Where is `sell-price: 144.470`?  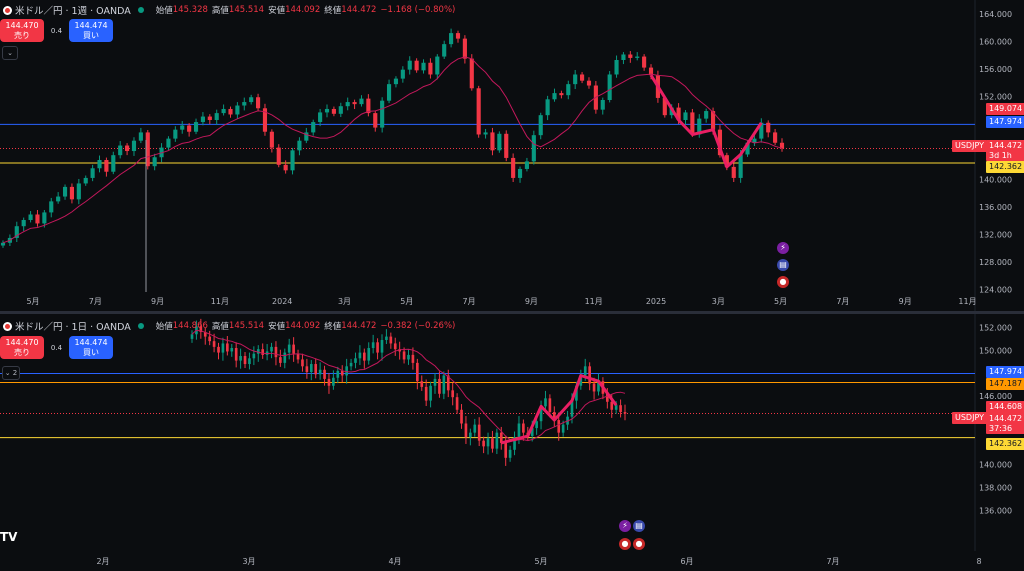
sell-price: 144.470 is located at coordinates (22, 25).